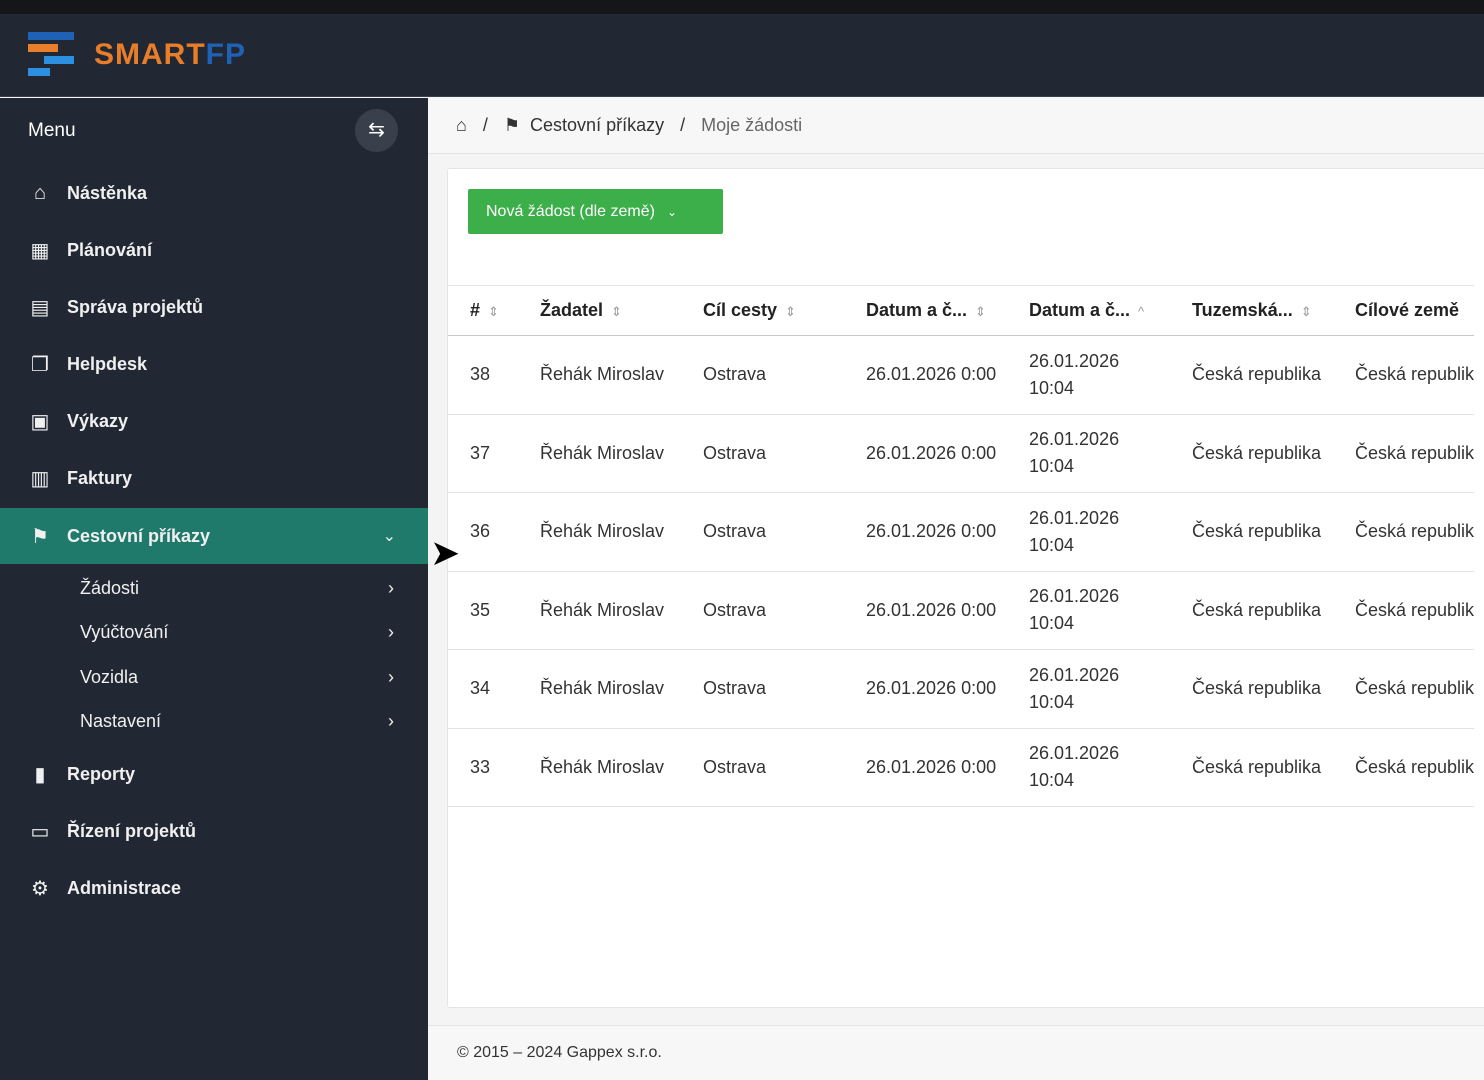  Describe the element at coordinates (740, 310) in the screenshot. I see `column-header-label: Cíl cesty` at that location.